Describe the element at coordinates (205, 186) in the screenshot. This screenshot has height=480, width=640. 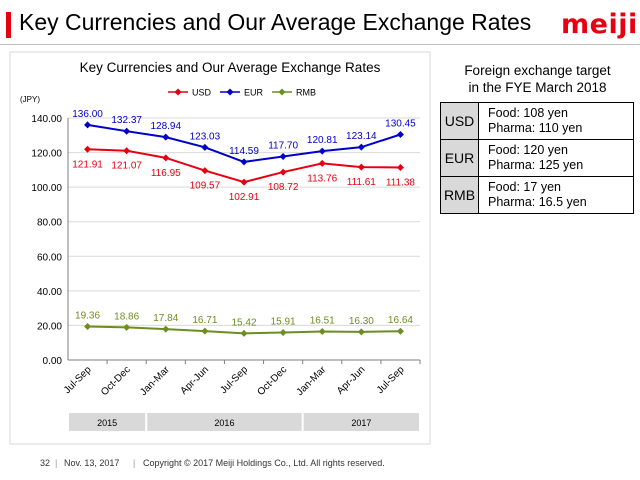
I see `data-label-usd: 109.57` at that location.